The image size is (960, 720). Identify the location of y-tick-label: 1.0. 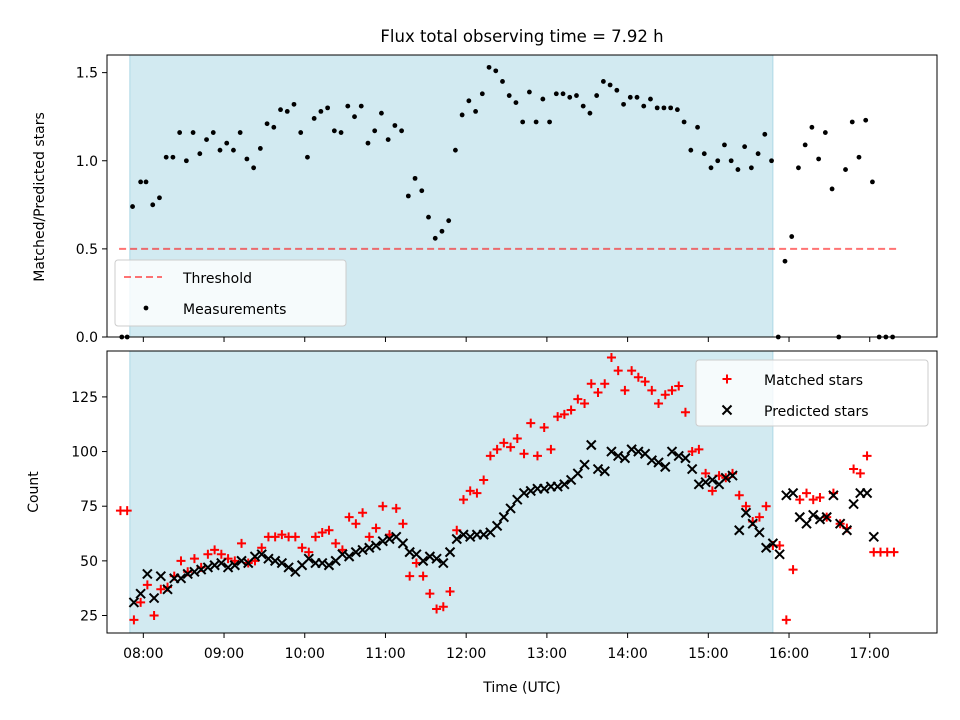
(87, 162).